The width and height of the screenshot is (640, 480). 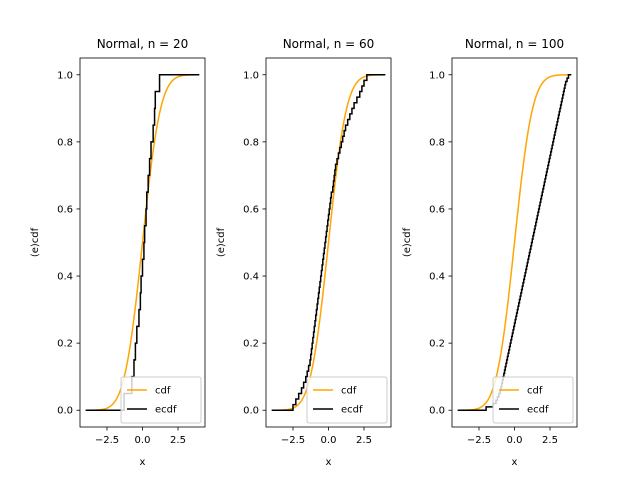 What do you see at coordinates (514, 44) in the screenshot?
I see `chart-title: Normal, n = 100` at bounding box center [514, 44].